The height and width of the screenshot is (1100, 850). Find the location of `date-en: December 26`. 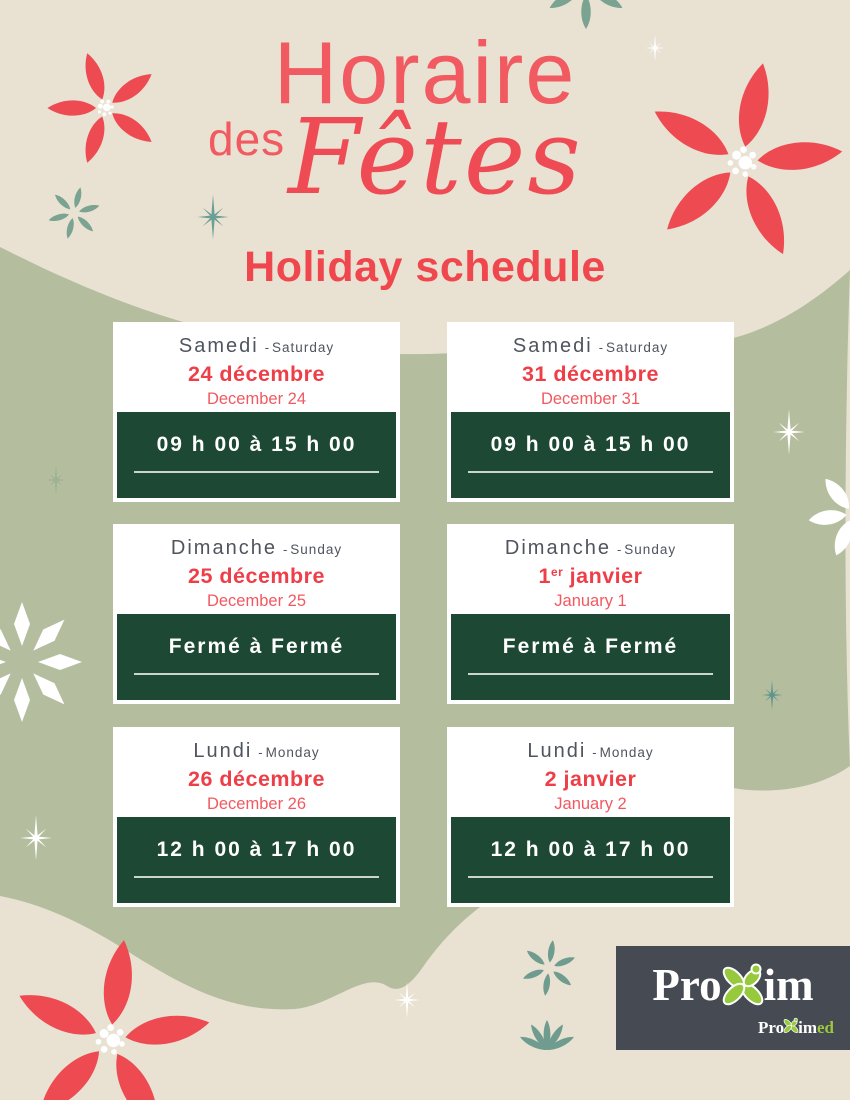

date-en: December 26 is located at coordinates (256, 804).